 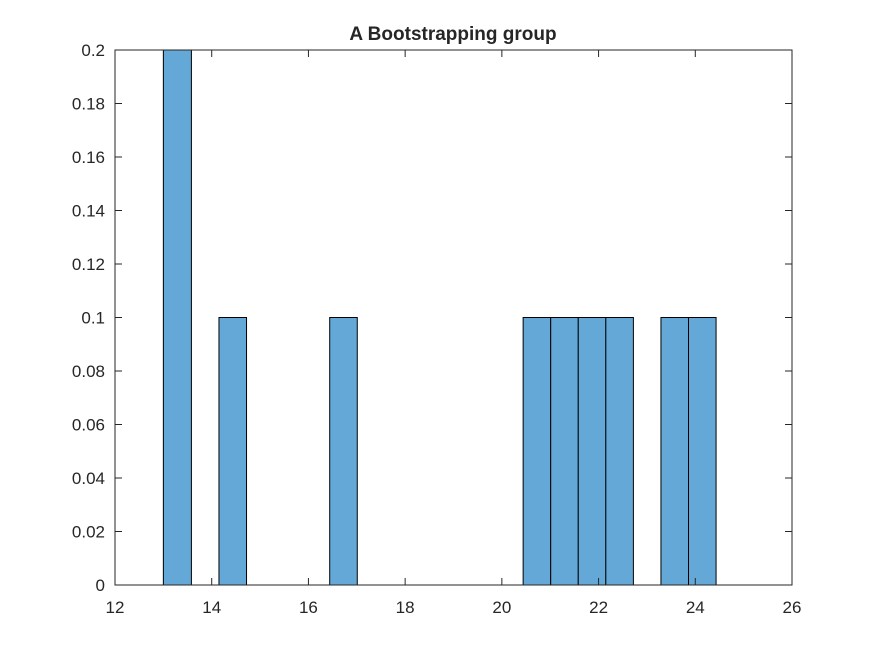 What do you see at coordinates (792, 607) in the screenshot?
I see `x-tick-label: 26` at bounding box center [792, 607].